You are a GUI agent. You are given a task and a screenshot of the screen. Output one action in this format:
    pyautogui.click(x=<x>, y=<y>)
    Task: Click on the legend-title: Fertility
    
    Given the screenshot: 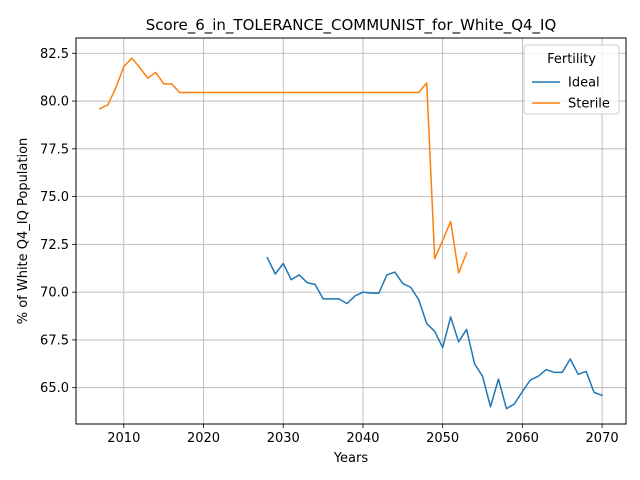 What is the action you would take?
    pyautogui.click(x=571, y=59)
    